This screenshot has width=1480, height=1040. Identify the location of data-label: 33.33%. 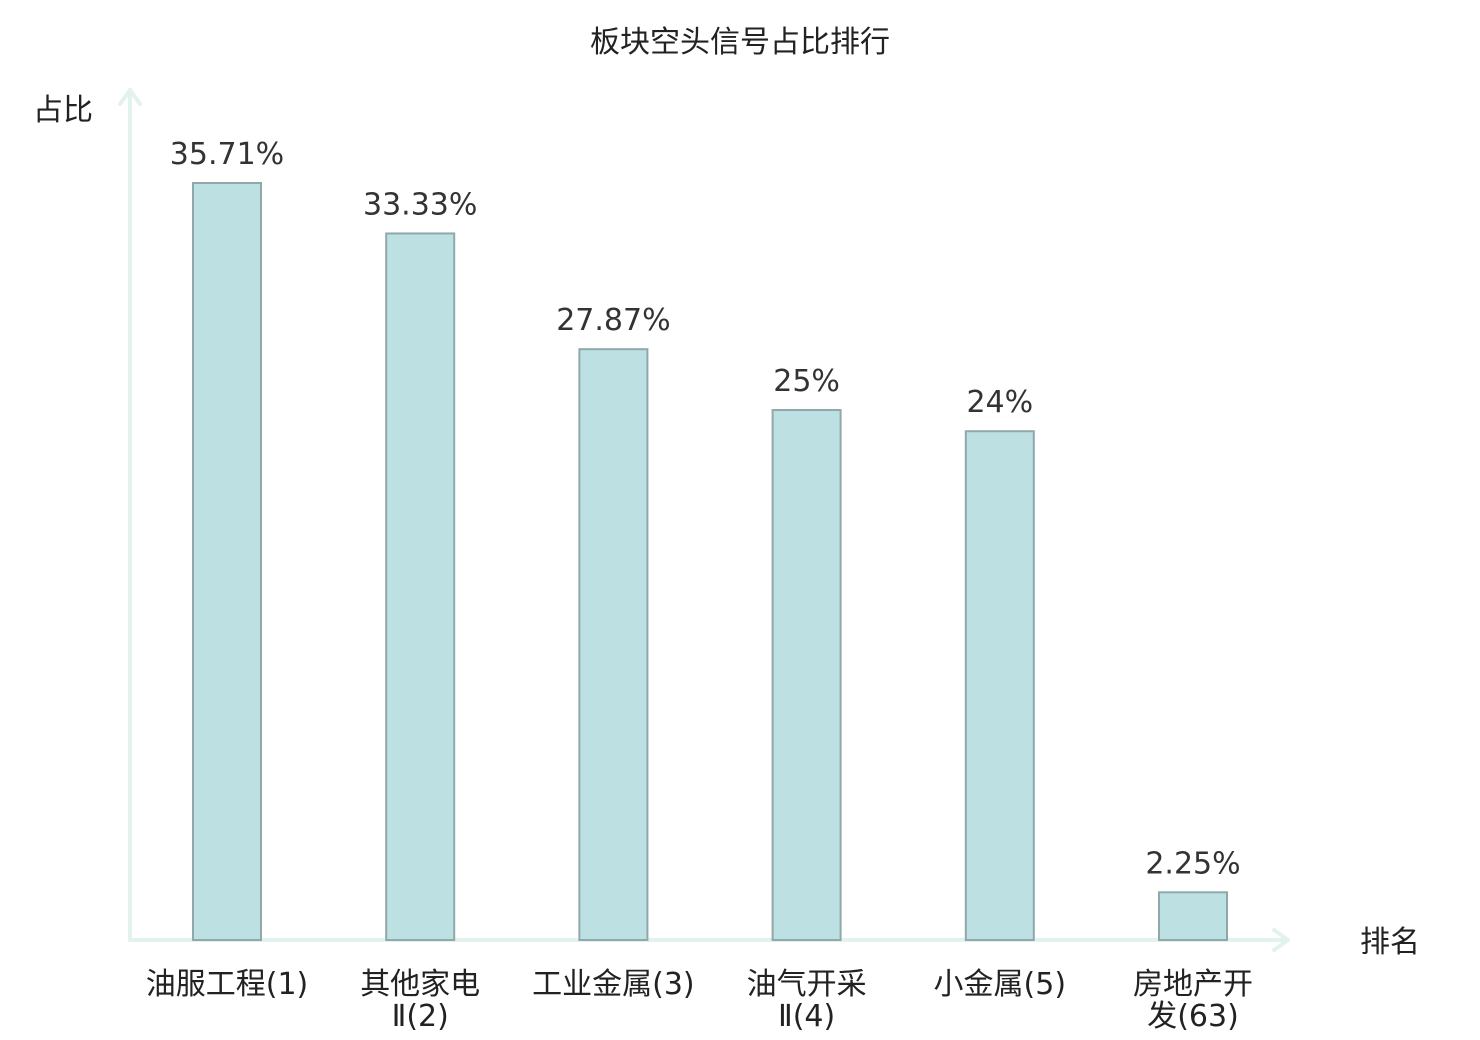
(420, 204).